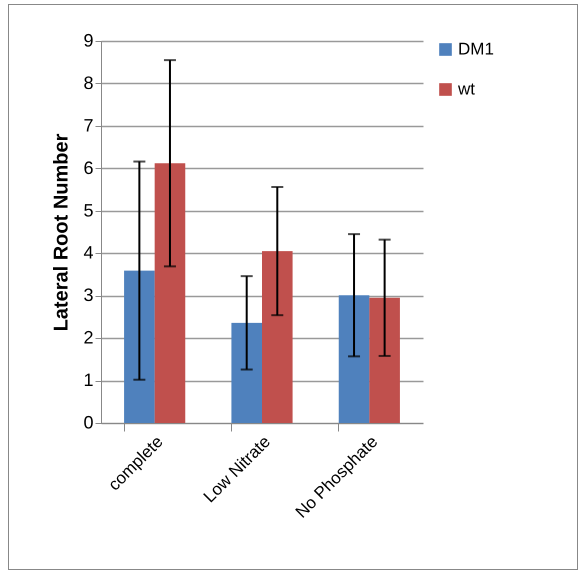 This screenshot has width=587, height=577. I want to click on legend-label: wt, so click(466, 89).